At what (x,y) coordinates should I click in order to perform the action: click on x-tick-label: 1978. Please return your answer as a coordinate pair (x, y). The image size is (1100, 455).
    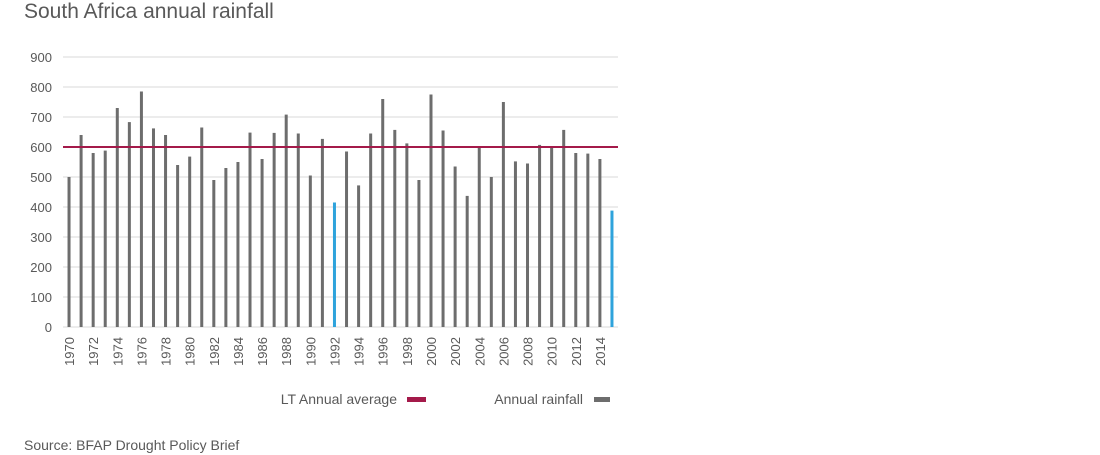
    Looking at the image, I should click on (166, 351).